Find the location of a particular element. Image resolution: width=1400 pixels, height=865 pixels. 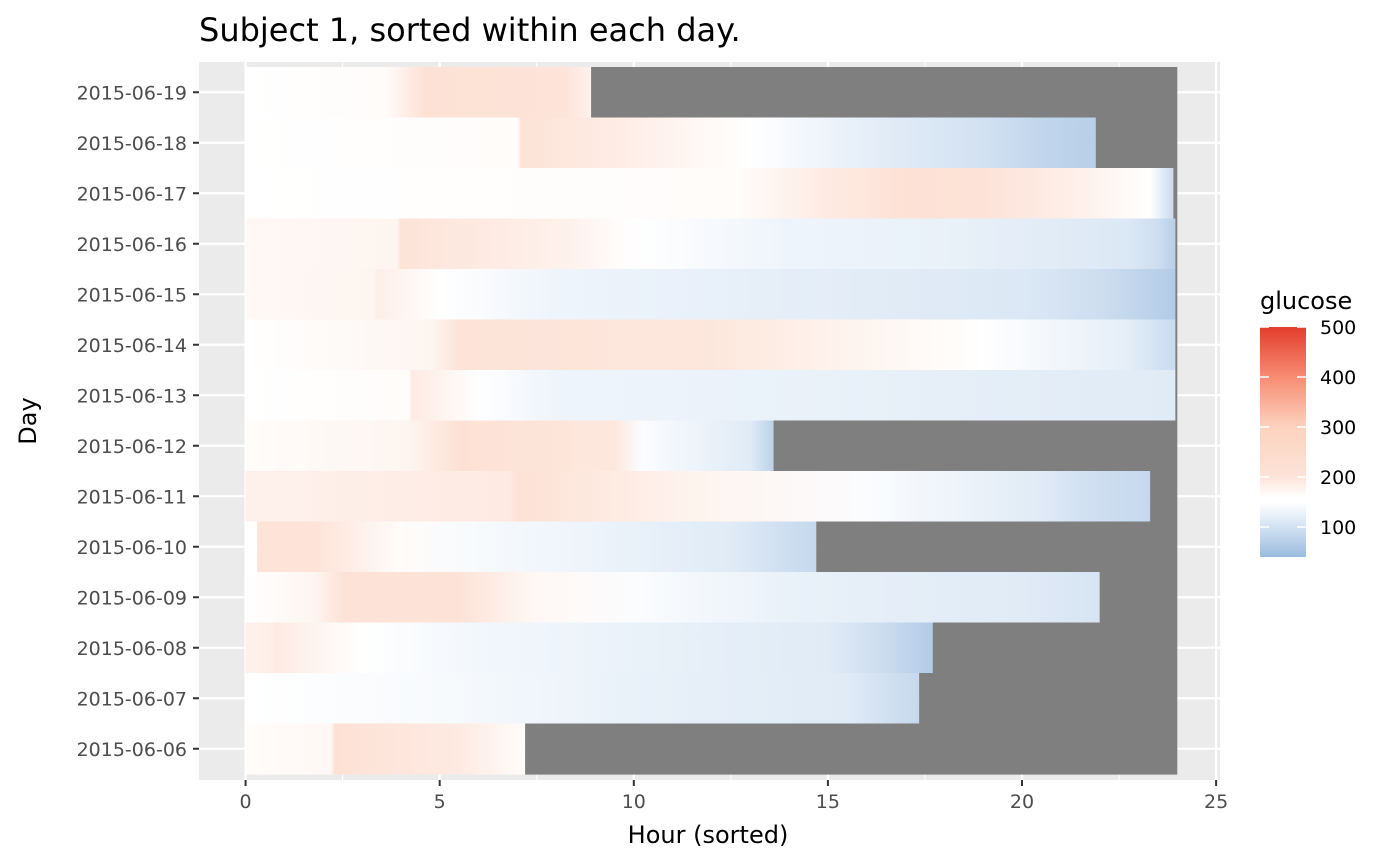

chart-title: Subject 1, sorted within each day. is located at coordinates (470, 30).